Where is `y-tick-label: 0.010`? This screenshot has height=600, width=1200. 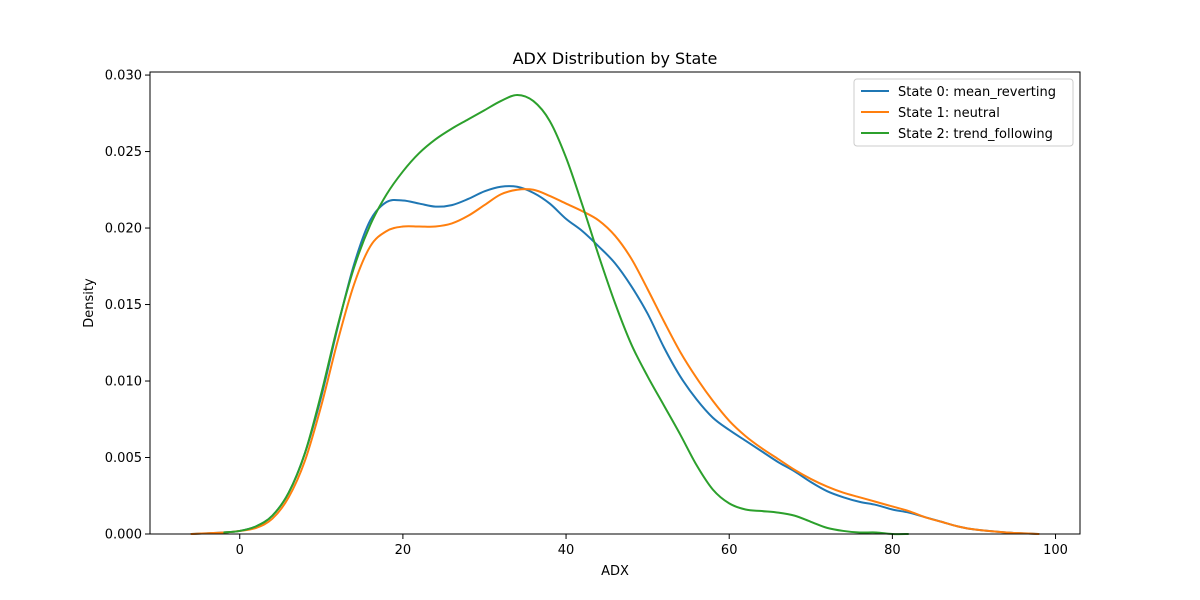 y-tick-label: 0.010 is located at coordinates (123, 382).